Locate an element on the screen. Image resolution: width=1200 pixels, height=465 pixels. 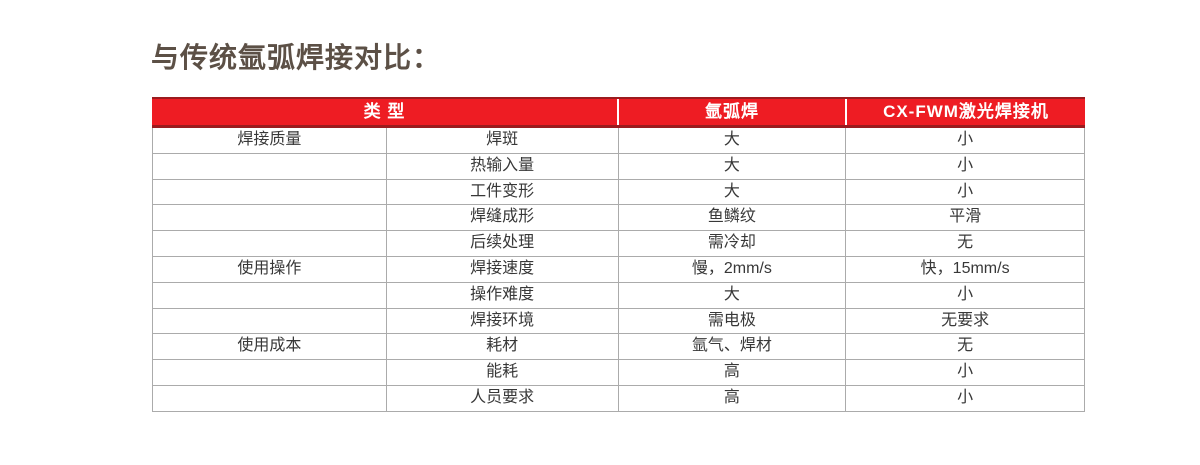
table-row: 热输入量 大 小 is located at coordinates (618, 166).